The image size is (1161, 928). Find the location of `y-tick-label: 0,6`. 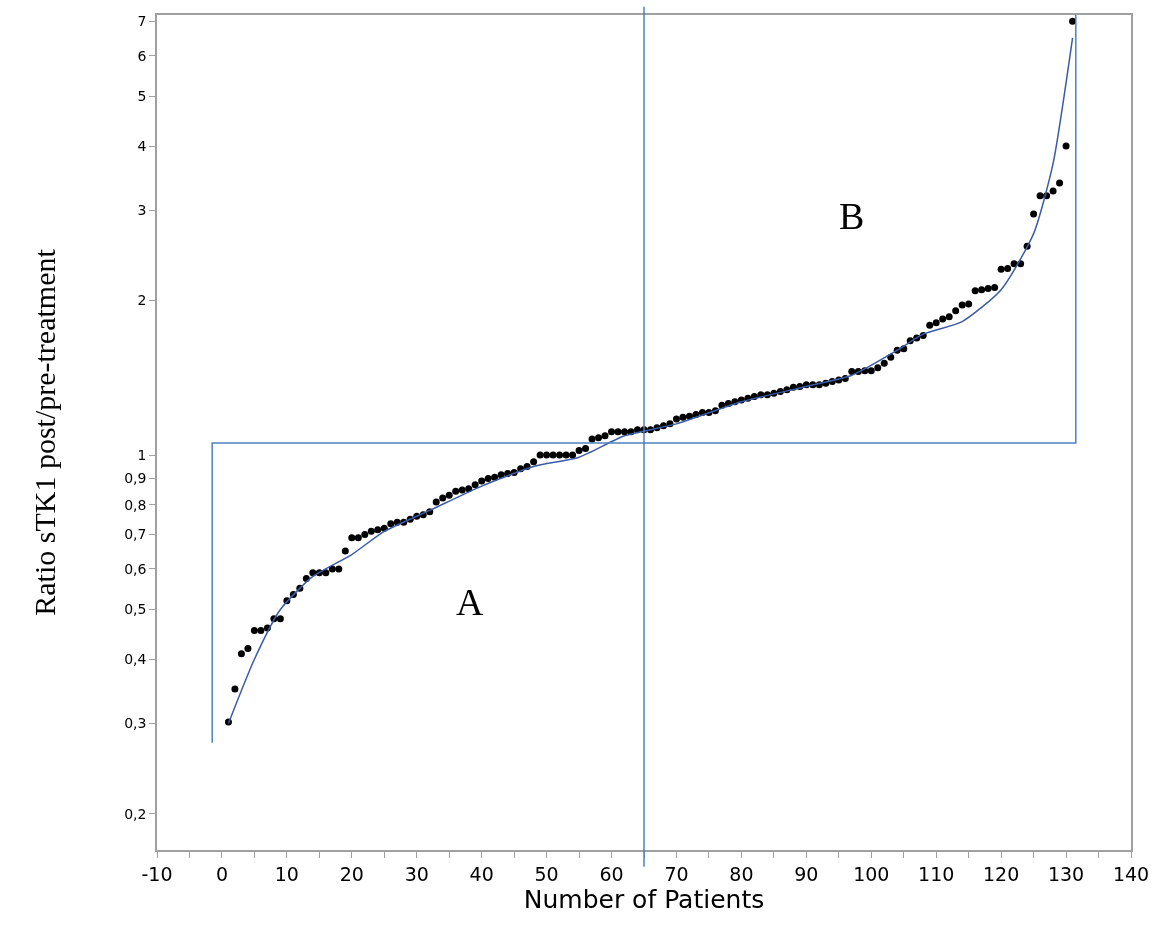

y-tick-label: 0,6 is located at coordinates (135, 568).